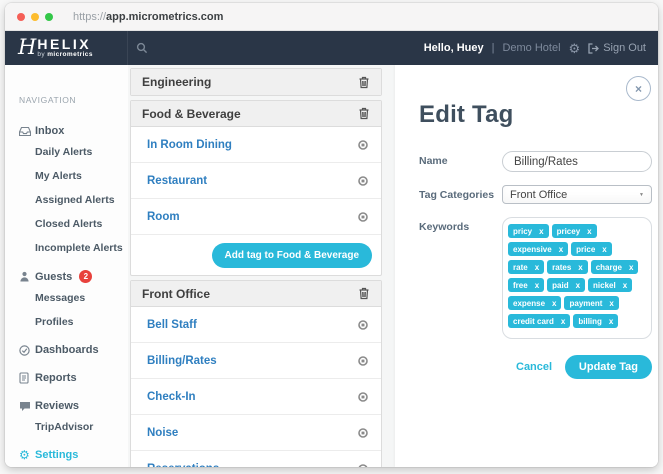 This screenshot has height=474, width=663. What do you see at coordinates (567, 267) in the screenshot?
I see `keyword-chip: rates x` at bounding box center [567, 267].